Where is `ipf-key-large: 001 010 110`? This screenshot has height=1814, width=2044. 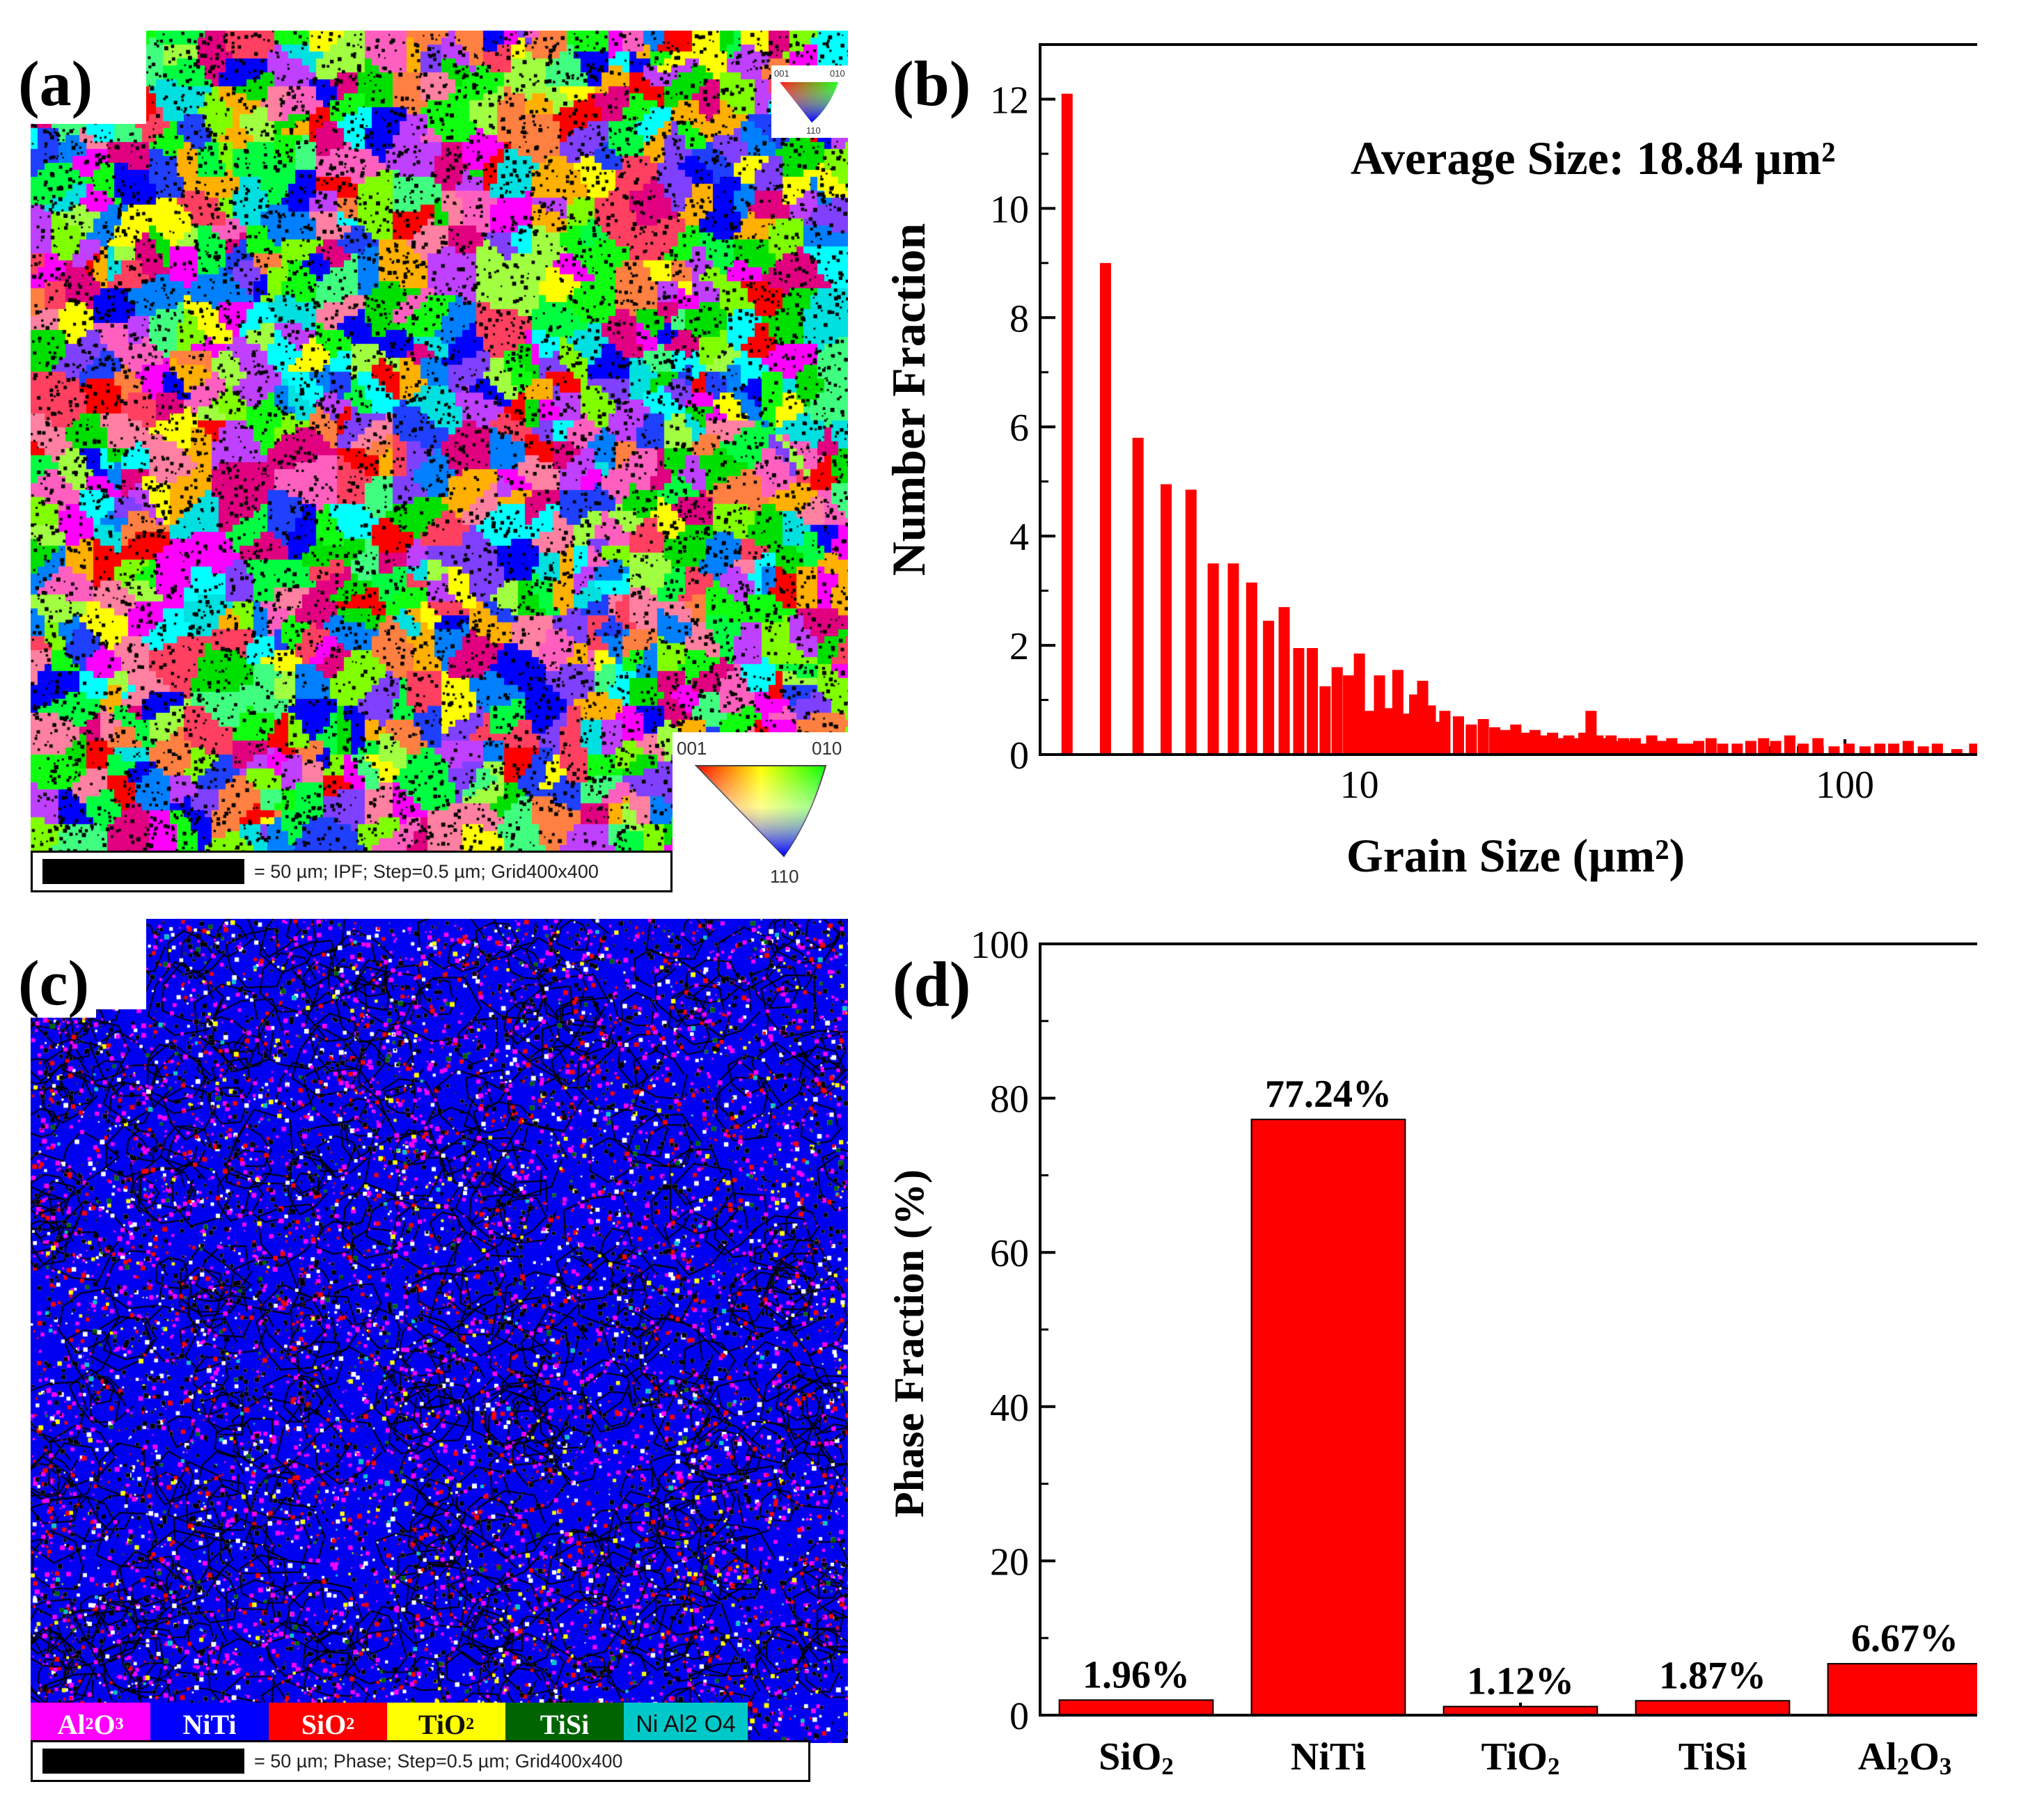
ipf-key-large: 001 010 110 is located at coordinates (762, 812).